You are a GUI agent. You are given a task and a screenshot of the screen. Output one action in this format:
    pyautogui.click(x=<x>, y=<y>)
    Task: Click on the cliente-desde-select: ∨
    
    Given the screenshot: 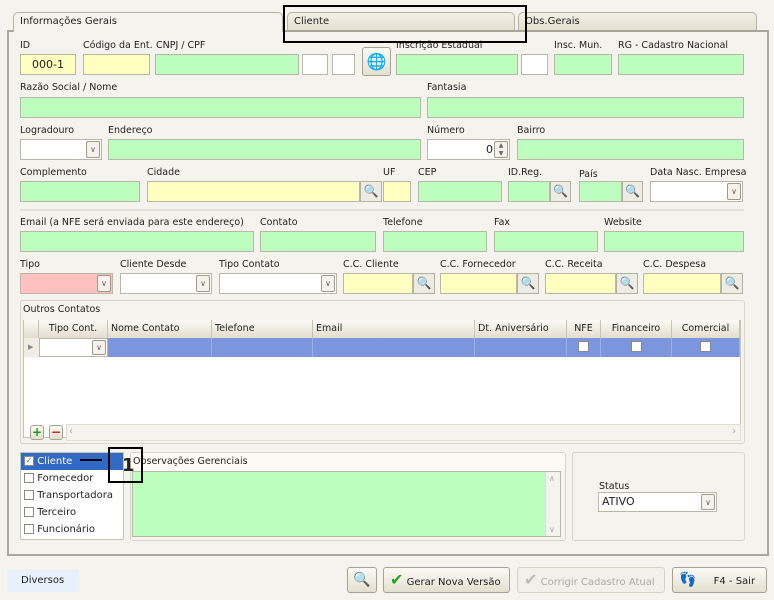 What is the action you would take?
    pyautogui.click(x=166, y=283)
    